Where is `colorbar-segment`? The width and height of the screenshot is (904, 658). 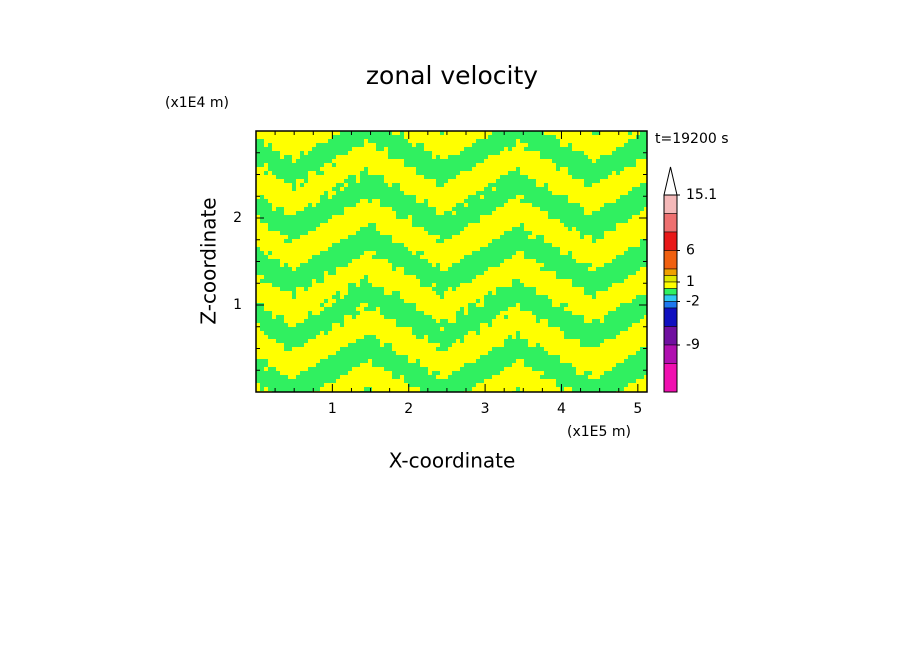 colorbar-segment is located at coordinates (670, 317).